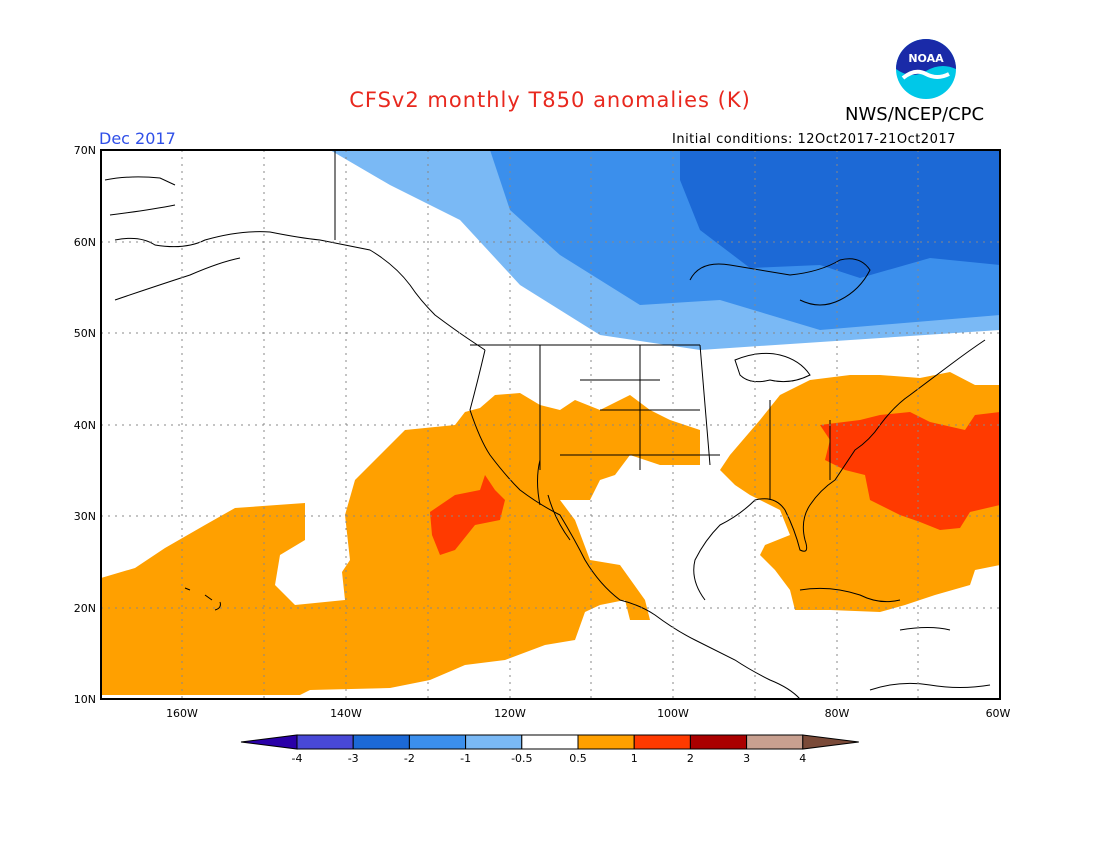 The width and height of the screenshot is (1100, 850). Describe the element at coordinates (746, 758) in the screenshot. I see `legend-tick-label: 3` at that location.